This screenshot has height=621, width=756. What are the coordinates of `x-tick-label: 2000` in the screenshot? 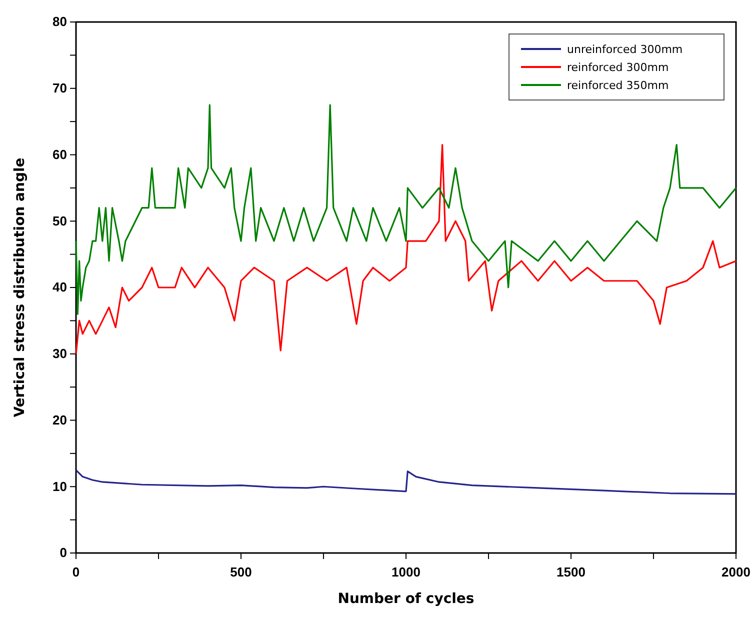 It's located at (736, 572).